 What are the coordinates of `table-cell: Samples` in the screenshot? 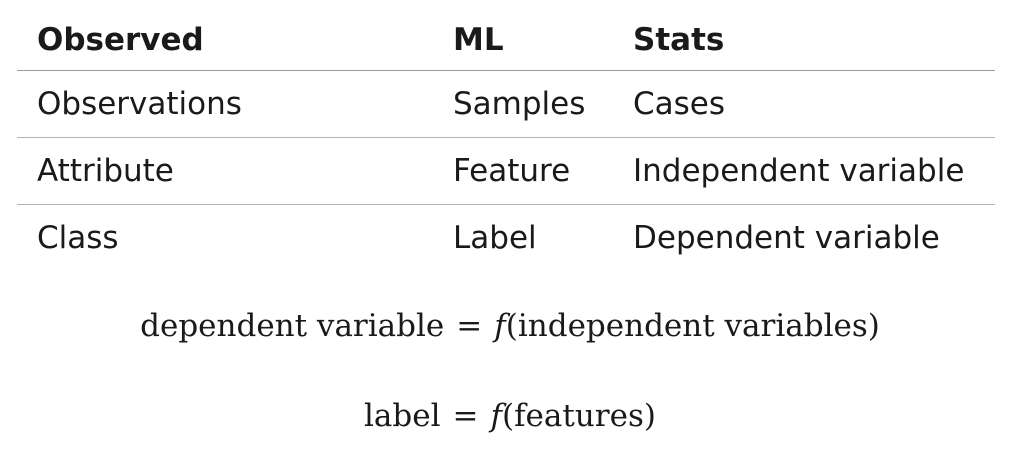 It's located at (523, 104).